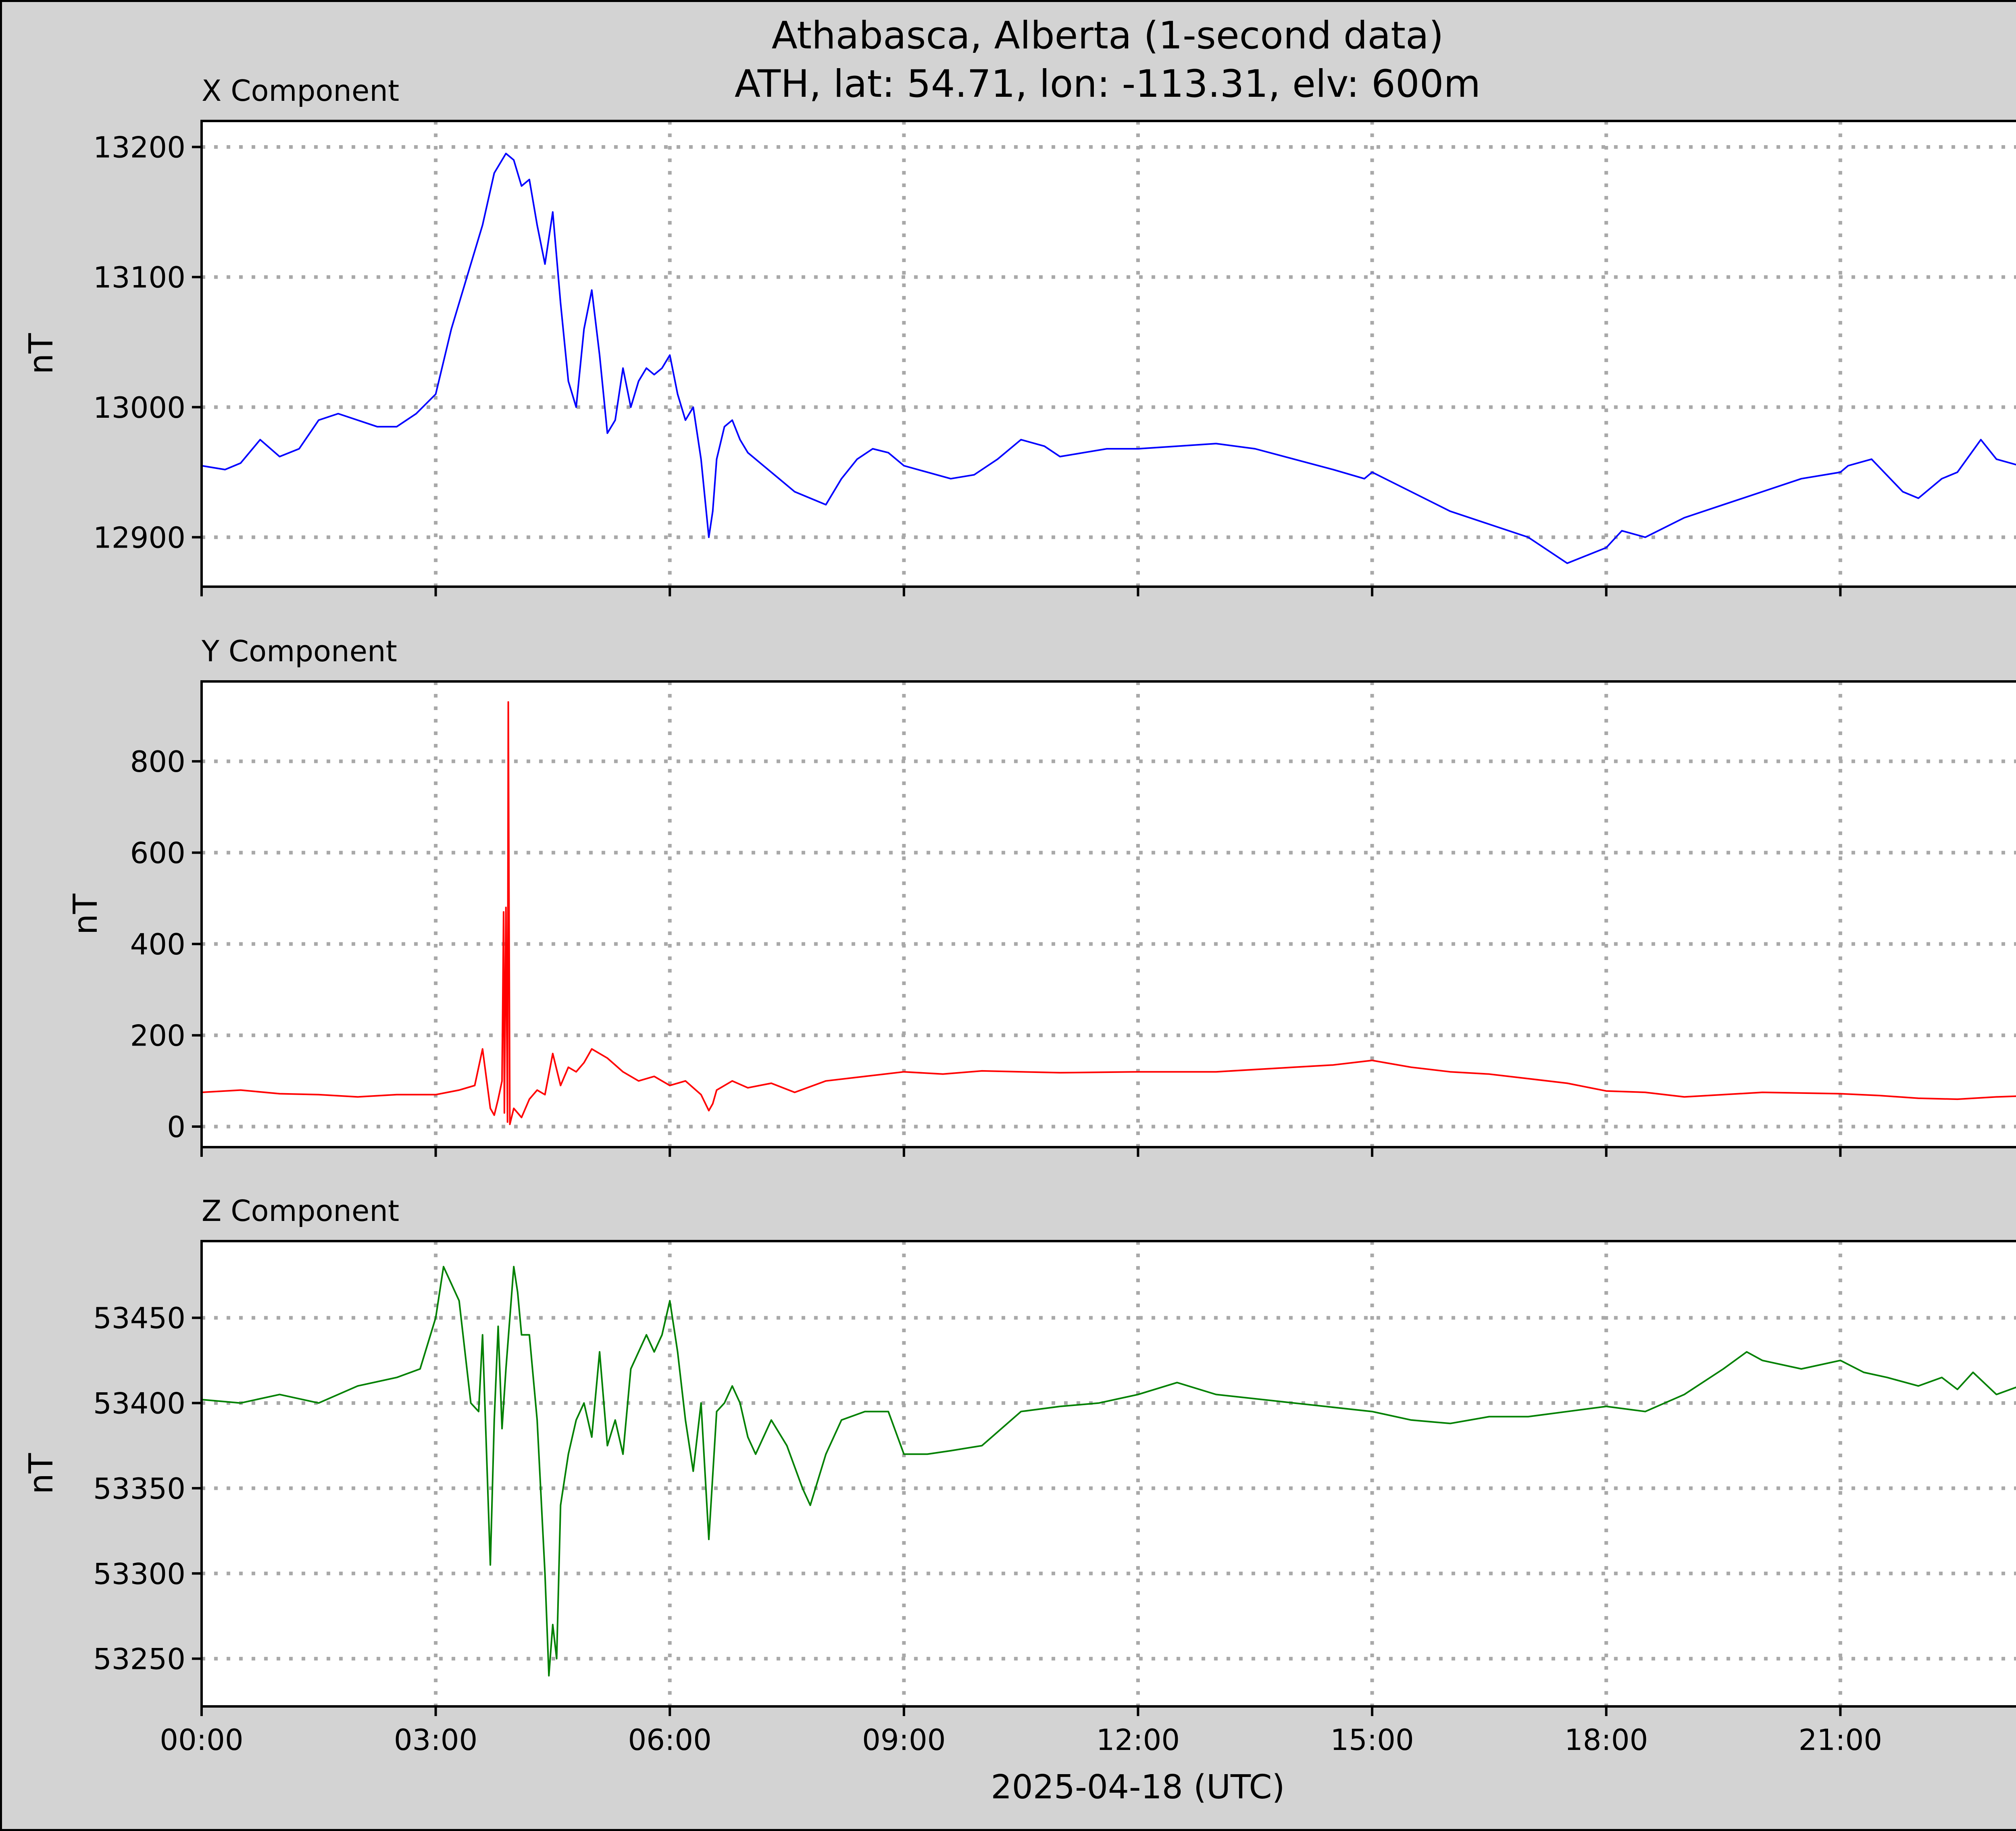 The height and width of the screenshot is (1831, 2016). I want to click on x-tick-label: 06:00, so click(670, 1740).